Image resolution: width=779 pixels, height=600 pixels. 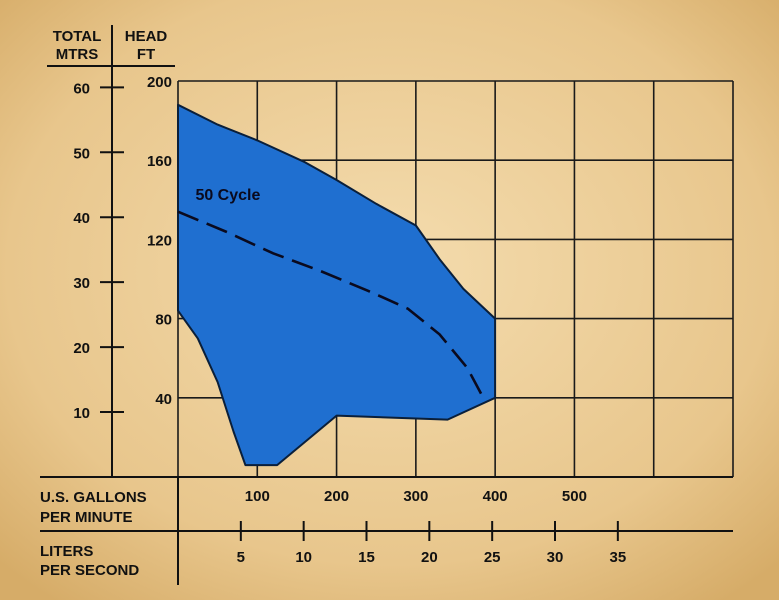 I want to click on head-ft-header-2: FT, so click(x=146, y=54).